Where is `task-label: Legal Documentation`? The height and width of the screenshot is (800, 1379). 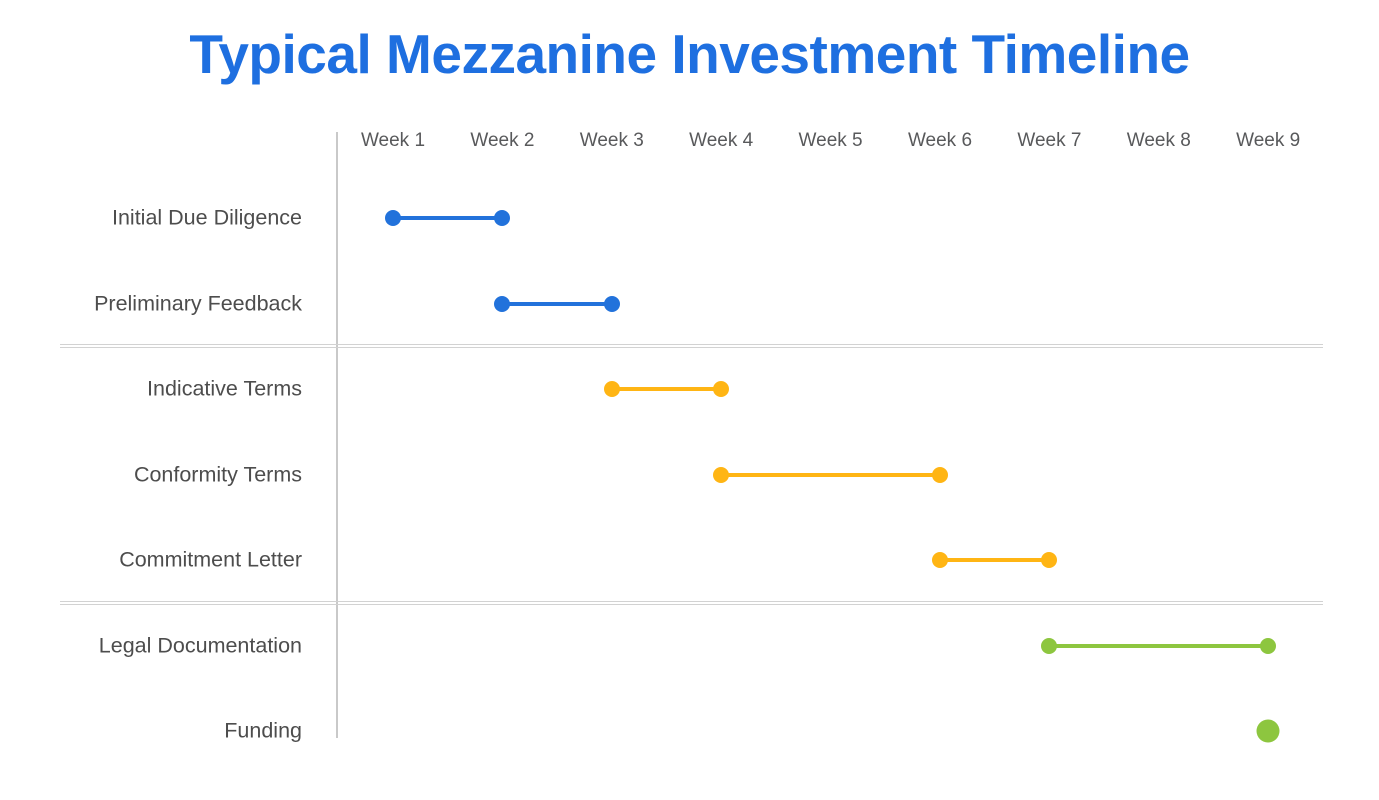
task-label: Legal Documentation is located at coordinates (200, 645).